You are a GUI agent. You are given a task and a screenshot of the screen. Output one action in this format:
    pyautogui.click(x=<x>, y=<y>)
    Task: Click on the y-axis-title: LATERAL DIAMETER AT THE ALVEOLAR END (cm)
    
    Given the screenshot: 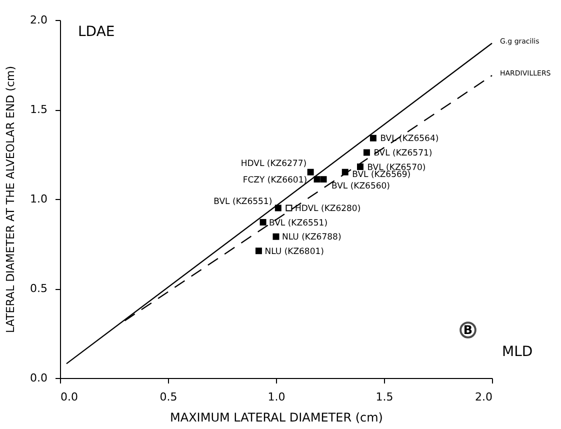 What is the action you would take?
    pyautogui.click(x=11, y=199)
    